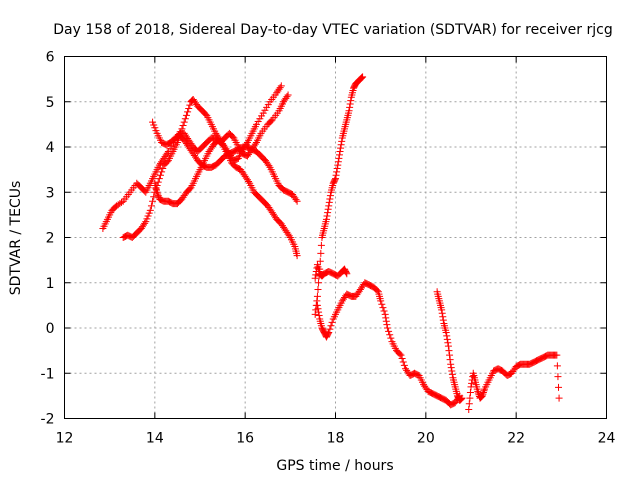 Image resolution: width=640 pixels, height=480 pixels. What do you see at coordinates (225, 161) in the screenshot?
I see `series-track-c` at bounding box center [225, 161].